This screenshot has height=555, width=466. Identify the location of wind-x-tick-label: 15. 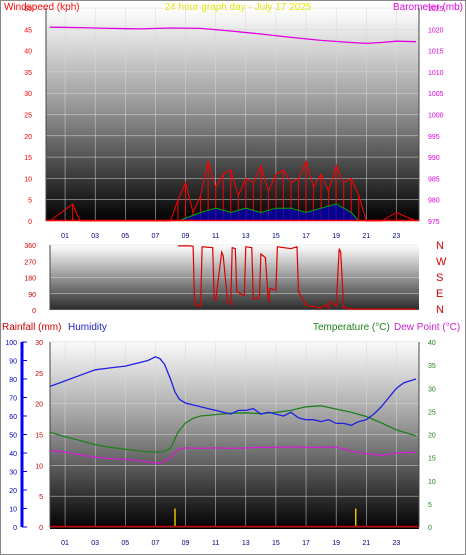
(276, 236).